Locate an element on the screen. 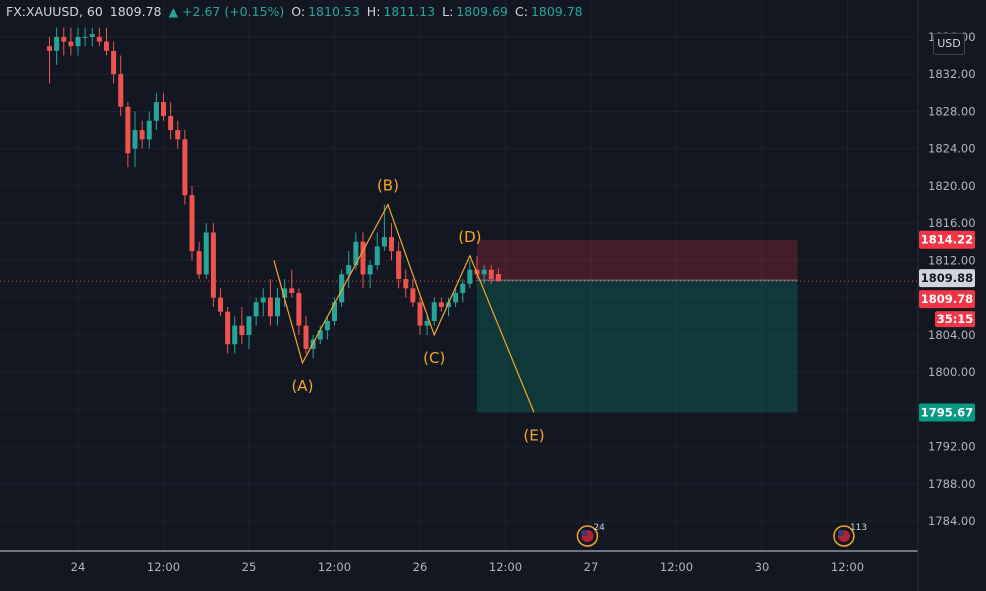 This screenshot has width=986, height=591. y-tick-label: 1816.00 is located at coordinates (952, 223).